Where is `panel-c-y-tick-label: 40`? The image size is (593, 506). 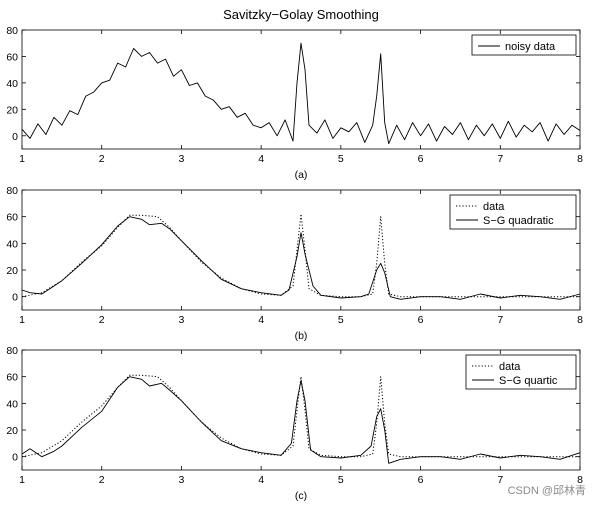 panel-c-y-tick-label: 40 is located at coordinates (12, 404).